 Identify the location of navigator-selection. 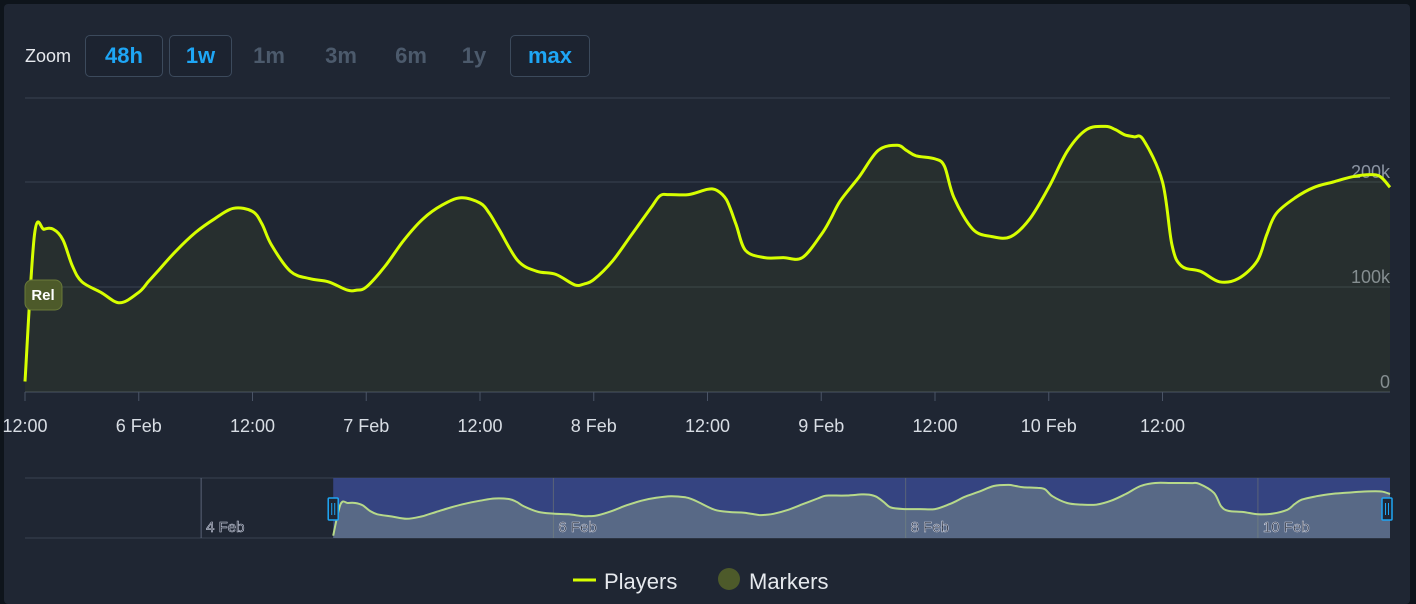
(861, 508).